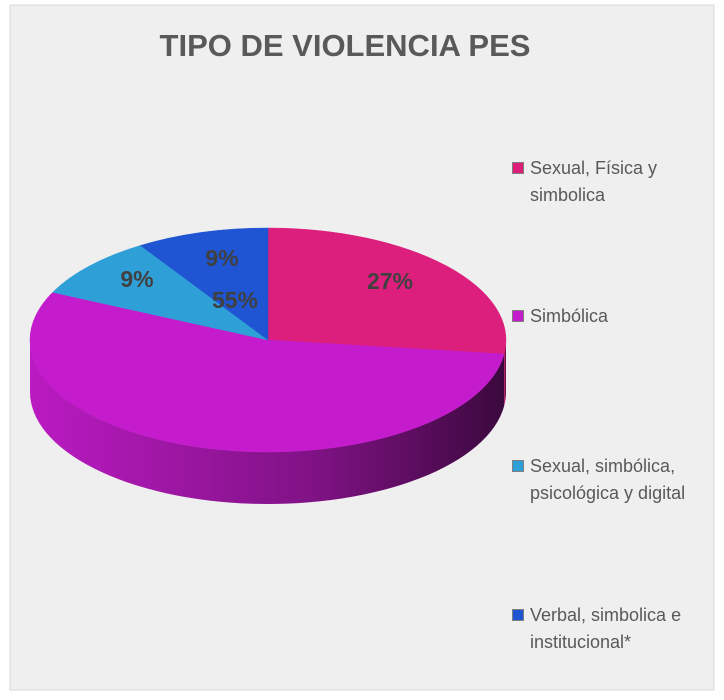 The image size is (724, 700). I want to click on legend-label: Sexual, Física y simbolica, so click(594, 181).